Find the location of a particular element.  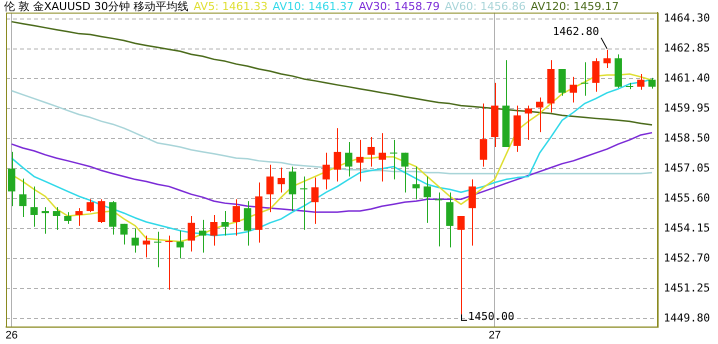

y-tick-label: 1459.95 is located at coordinates (687, 108).